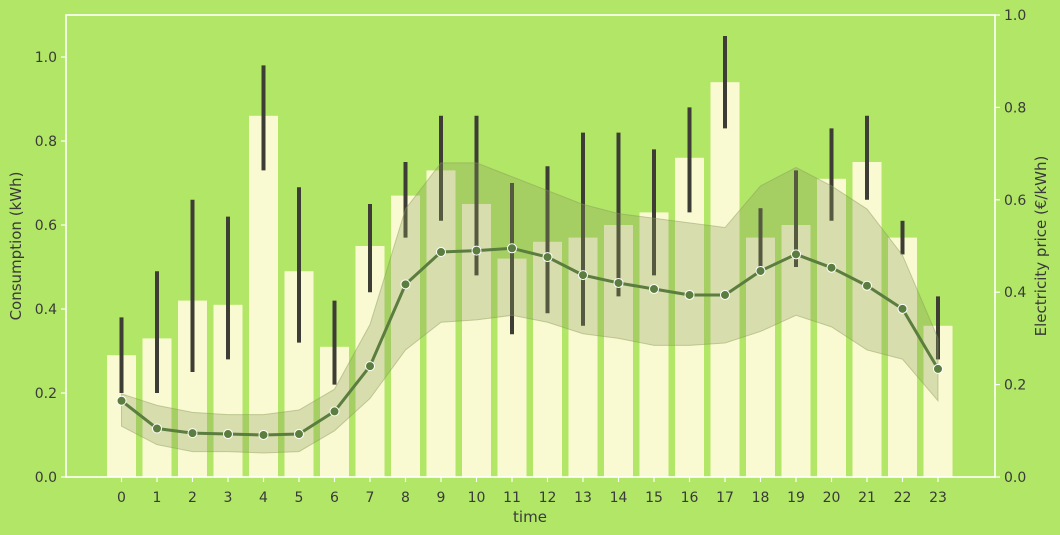  Describe the element at coordinates (725, 498) in the screenshot. I see `x-tick-label: 17` at that location.